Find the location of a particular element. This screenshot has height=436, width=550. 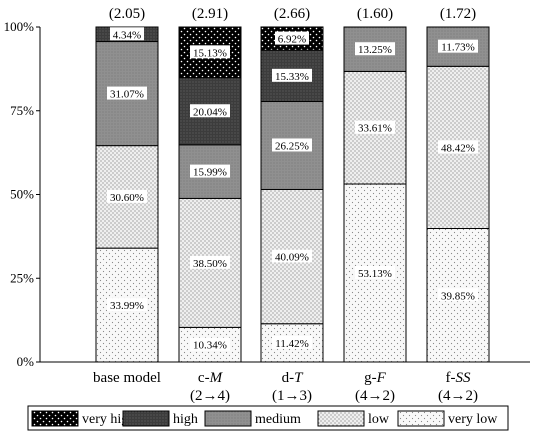

data-label: 13.25% is located at coordinates (375, 50).